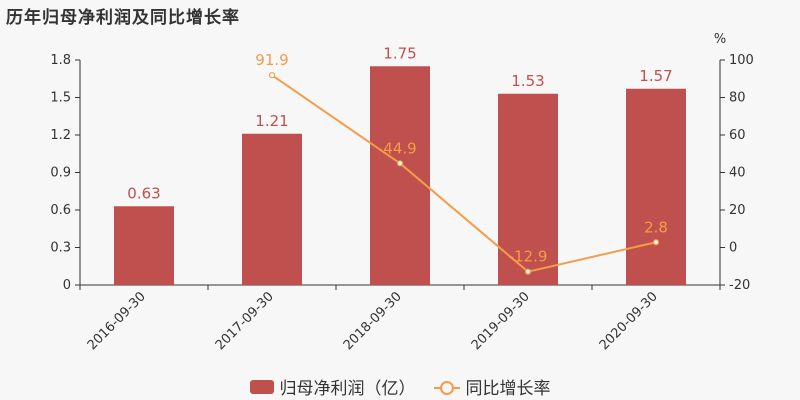 This screenshot has height=400, width=800. What do you see at coordinates (446, 387) in the screenshot?
I see `legend-line-swatch` at bounding box center [446, 387].